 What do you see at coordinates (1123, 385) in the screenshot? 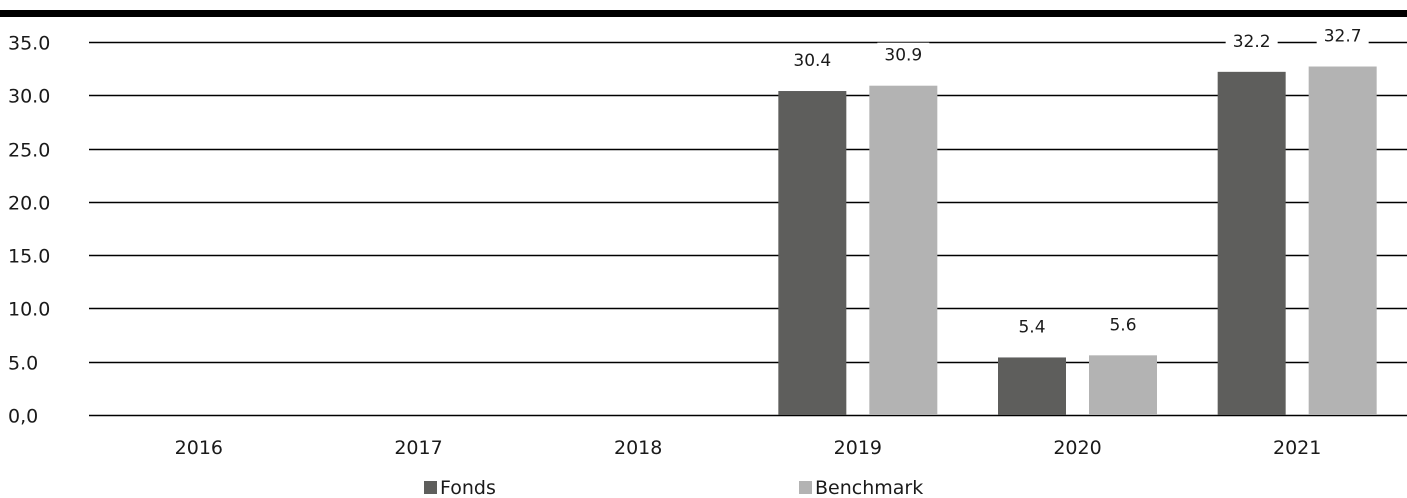
I see `bar-benchmark-2020` at bounding box center [1123, 385].